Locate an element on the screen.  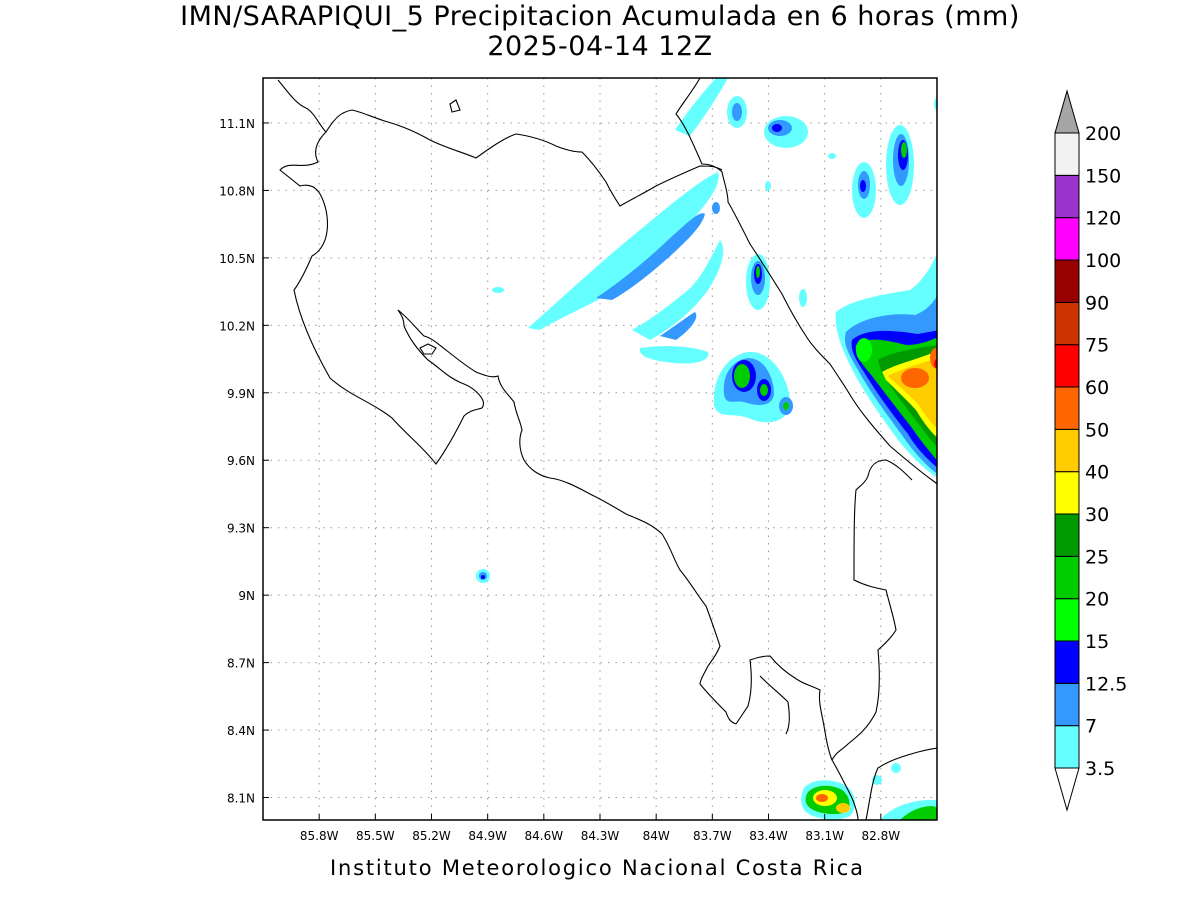
coastline-gulf-inner is located at coordinates (567, 517).